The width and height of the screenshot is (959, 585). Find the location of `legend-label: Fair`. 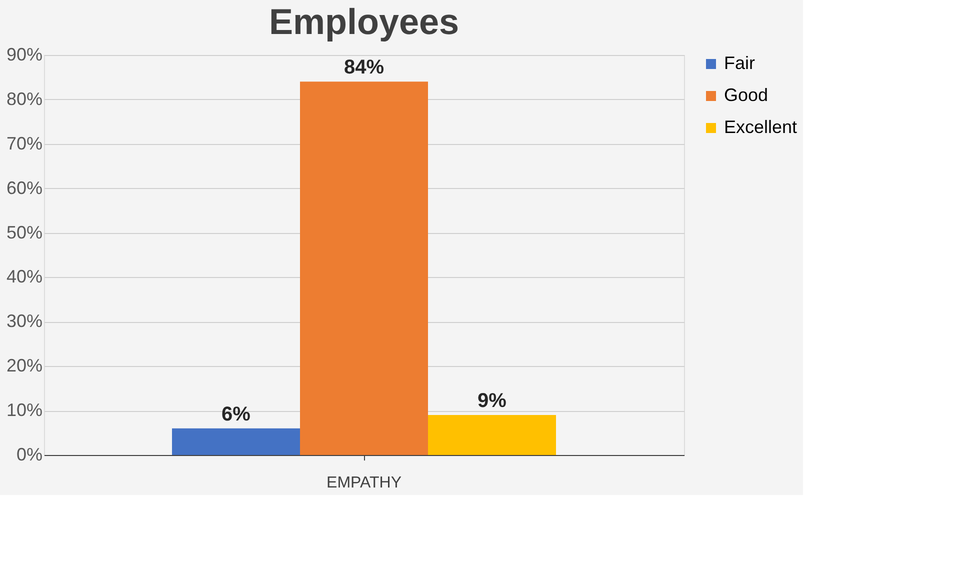

legend-label: Fair is located at coordinates (740, 63).